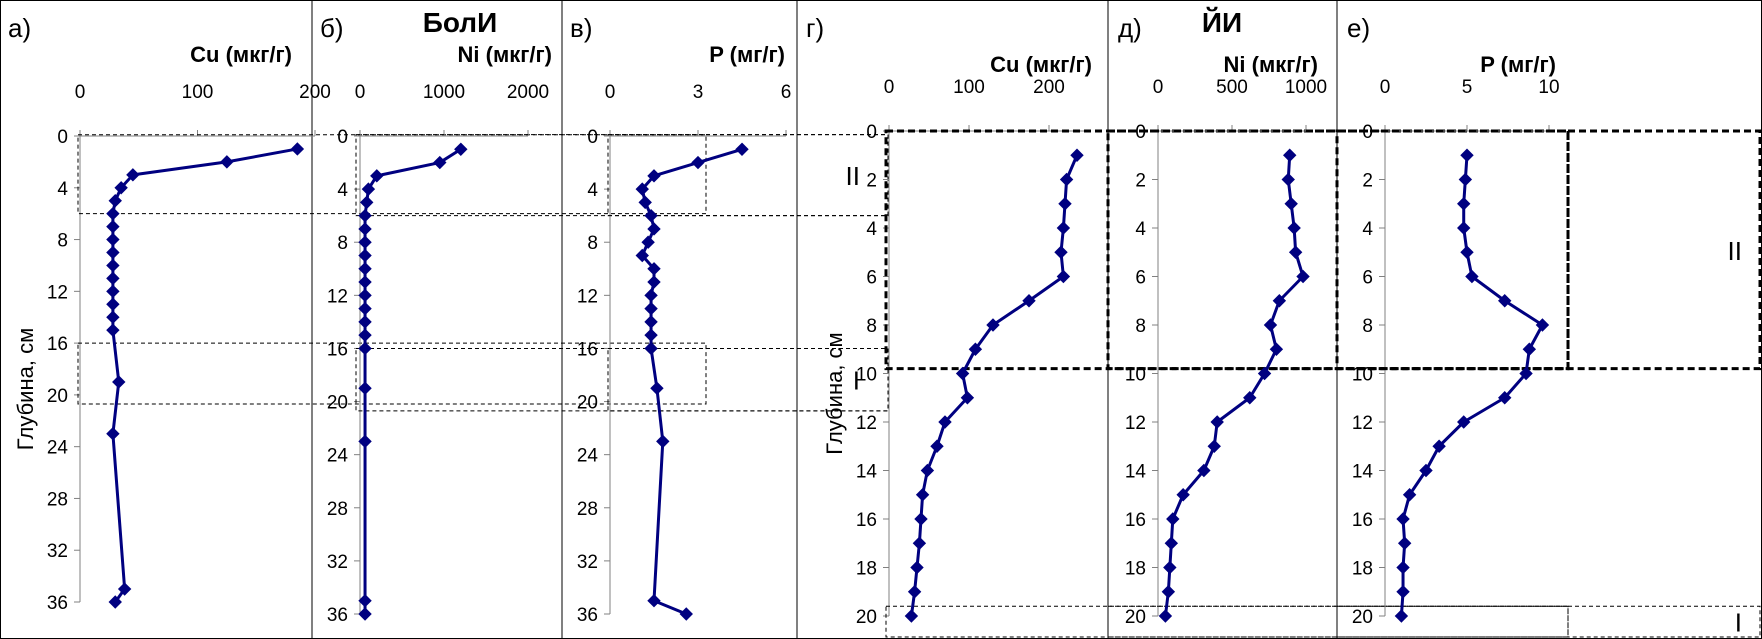  Describe the element at coordinates (315, 92) in the screenshot. I see `x-tick-label: 200` at that location.